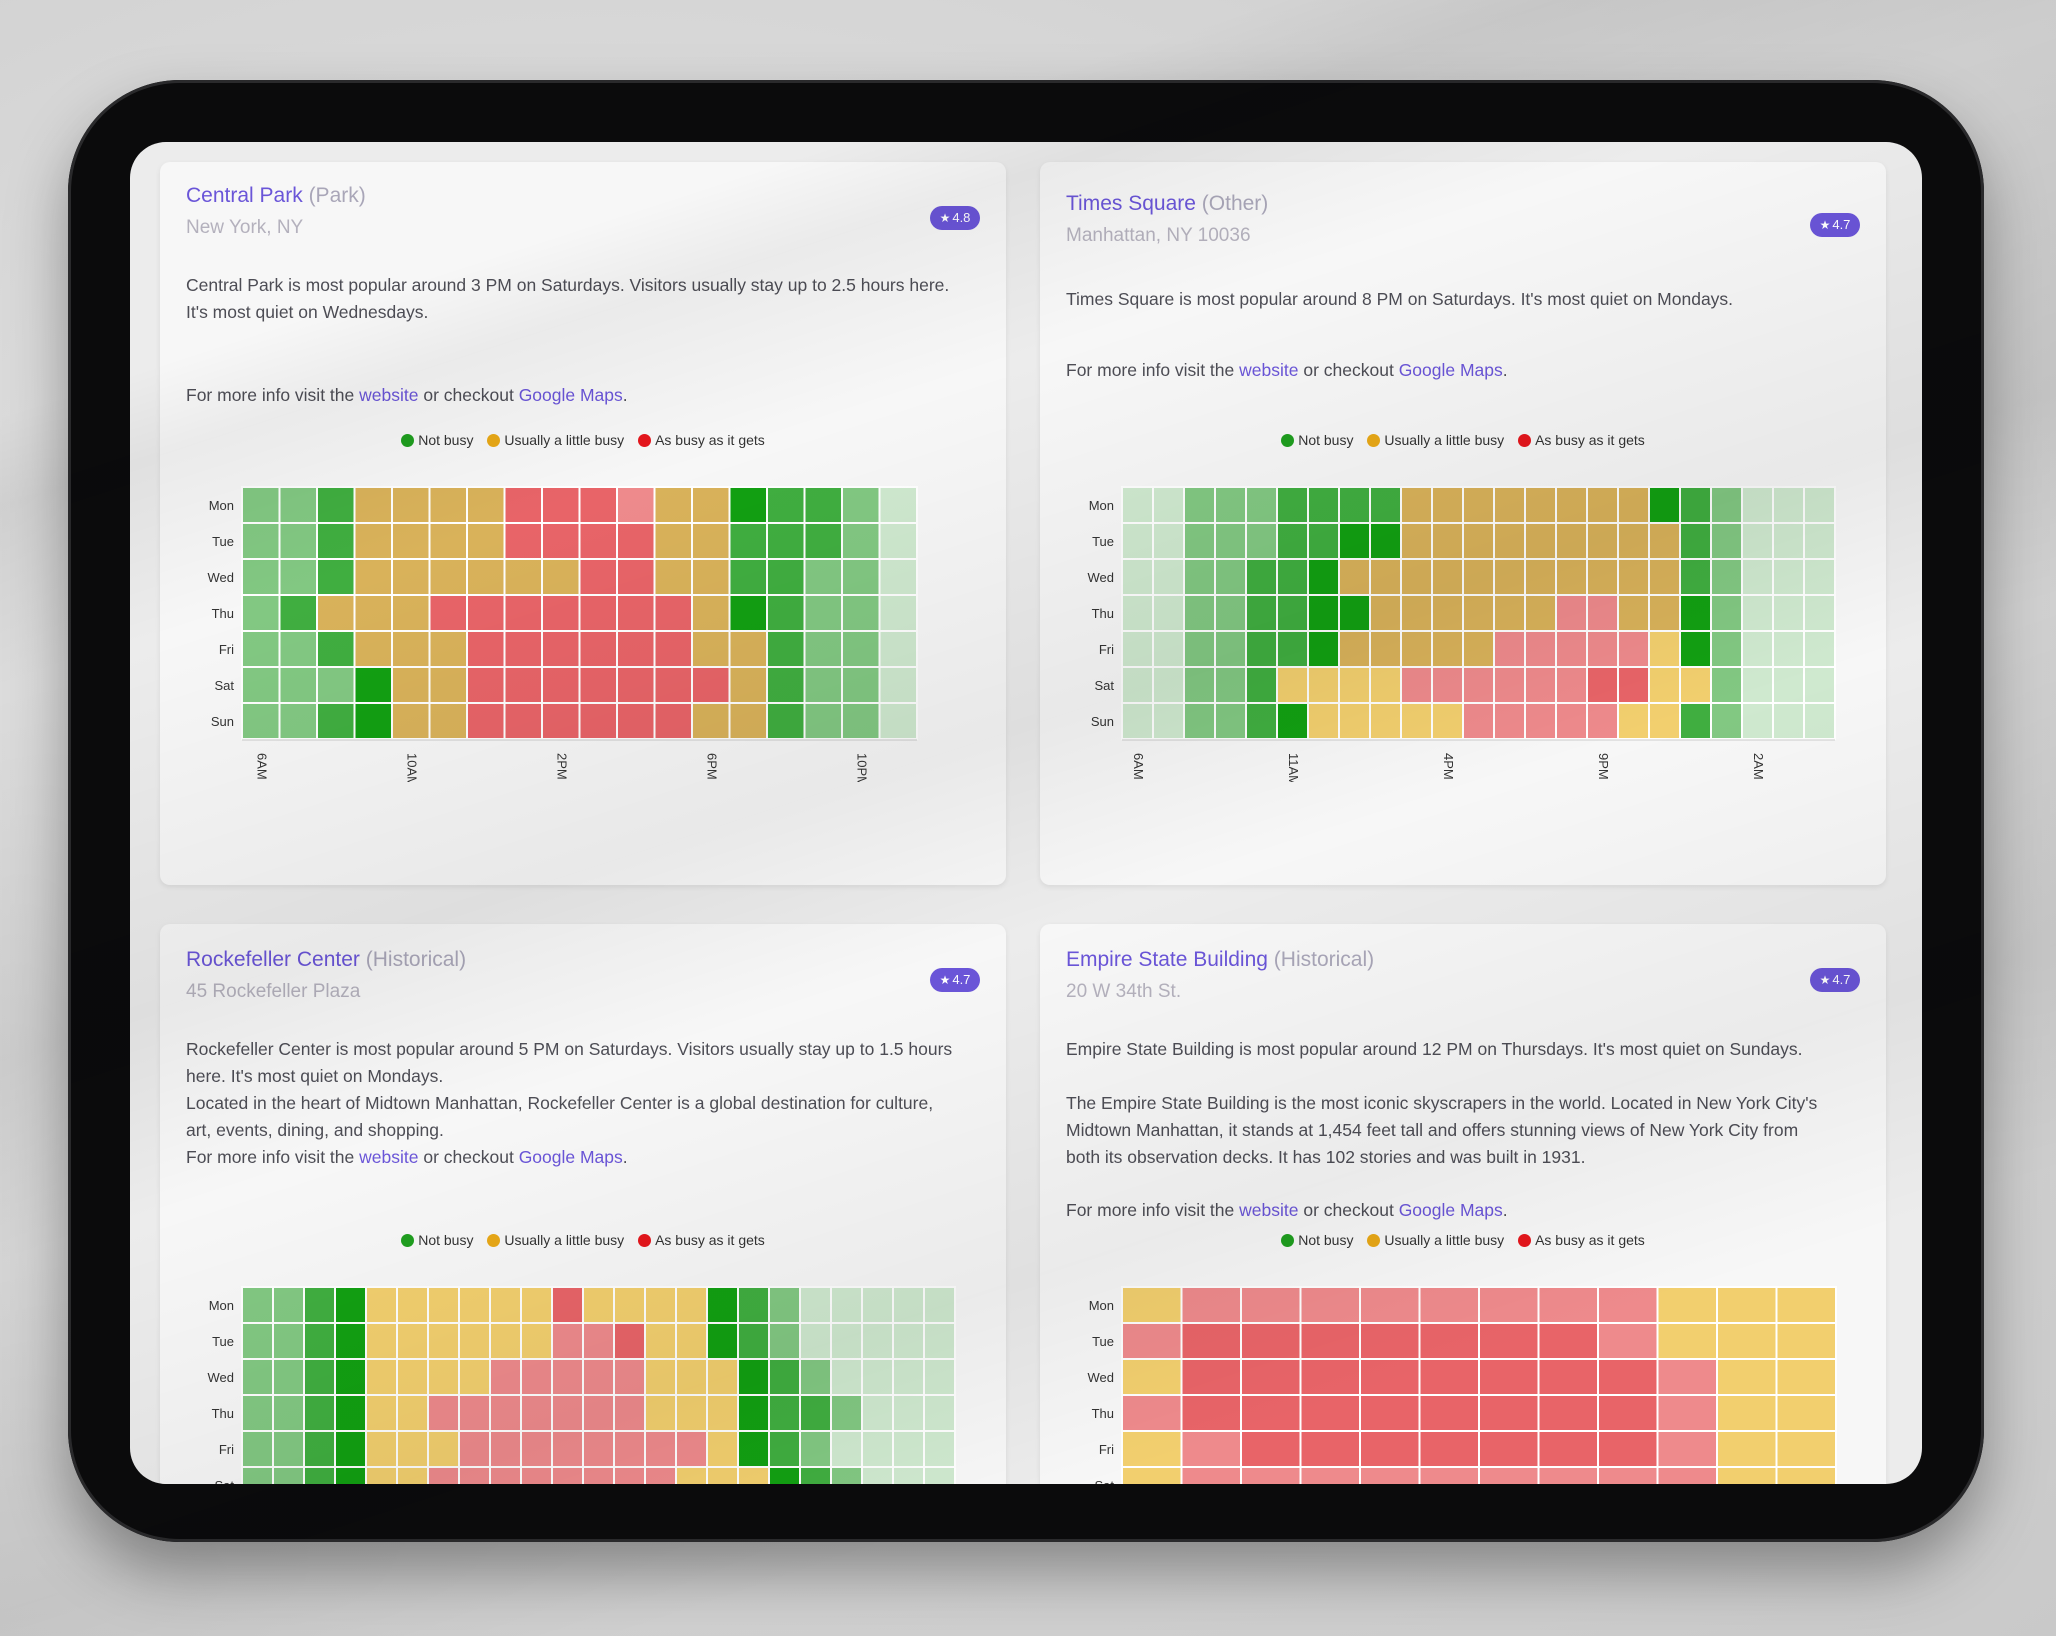 The width and height of the screenshot is (2056, 1636). I want to click on place-name: Central Park, so click(244, 195).